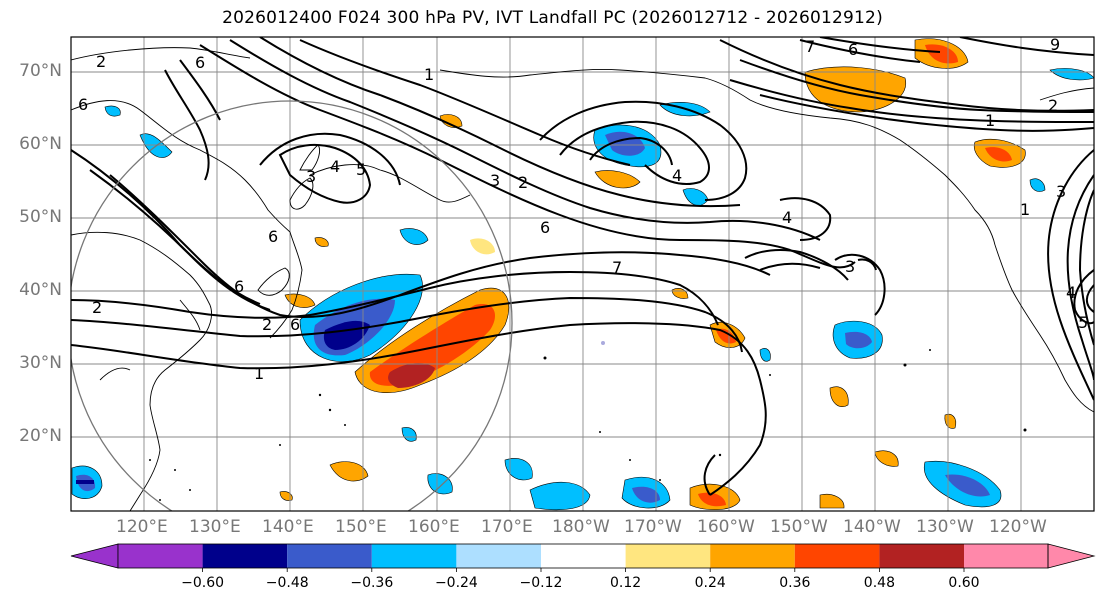 The image size is (1105, 604). What do you see at coordinates (1071, 556) in the screenshot?
I see `colorbar-extend-right` at bounding box center [1071, 556].